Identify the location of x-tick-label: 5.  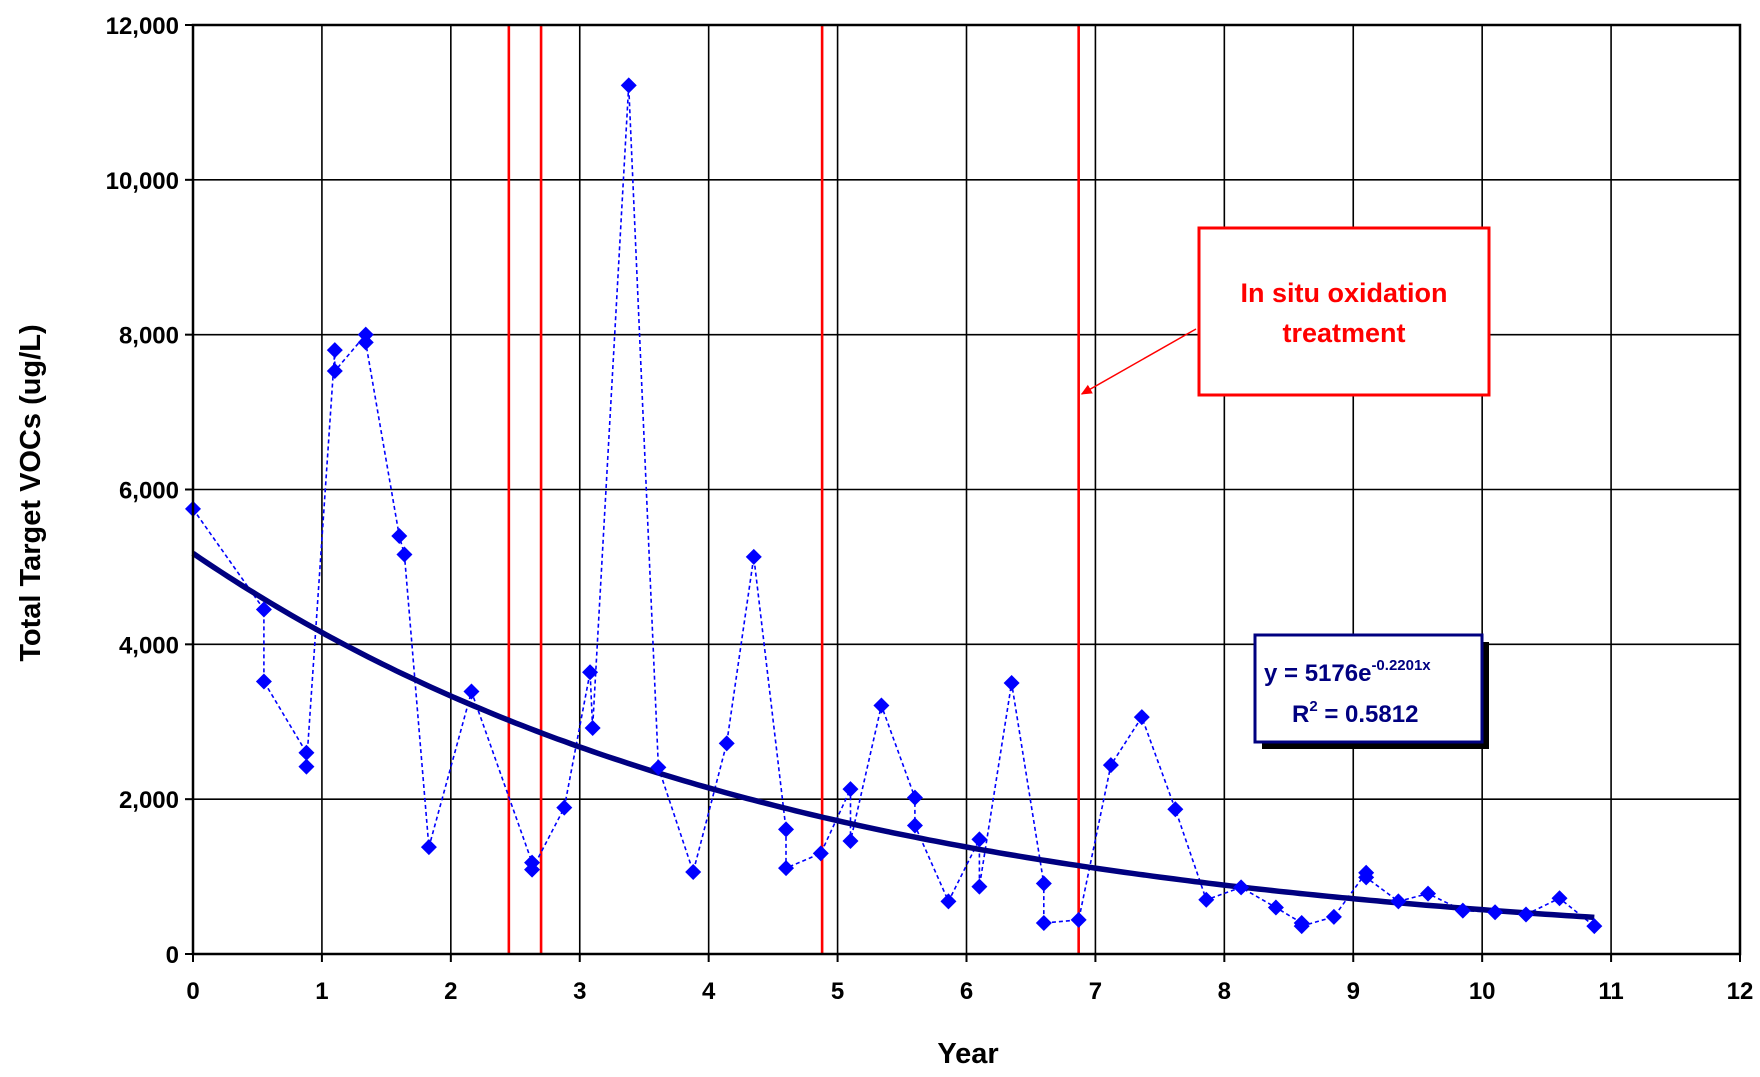
(837, 991).